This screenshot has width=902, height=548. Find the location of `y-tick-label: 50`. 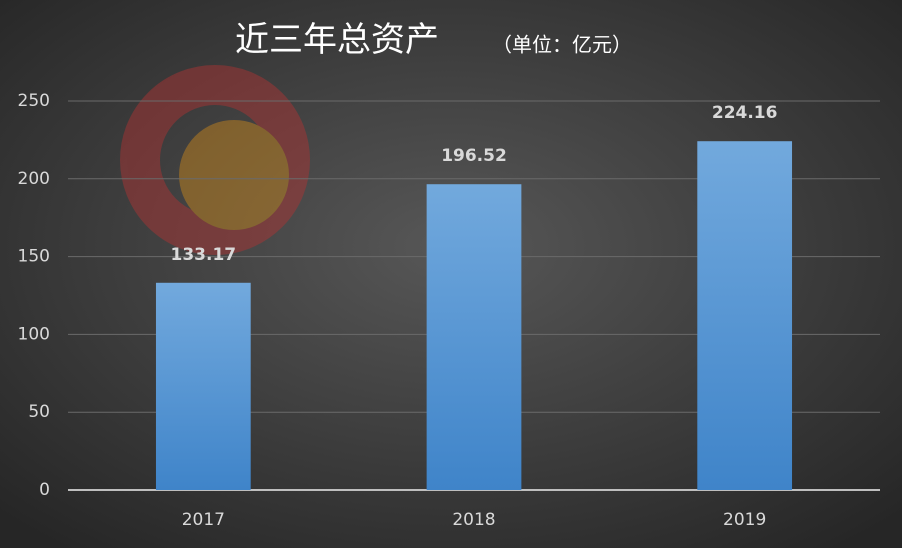

y-tick-label: 50 is located at coordinates (39, 412).